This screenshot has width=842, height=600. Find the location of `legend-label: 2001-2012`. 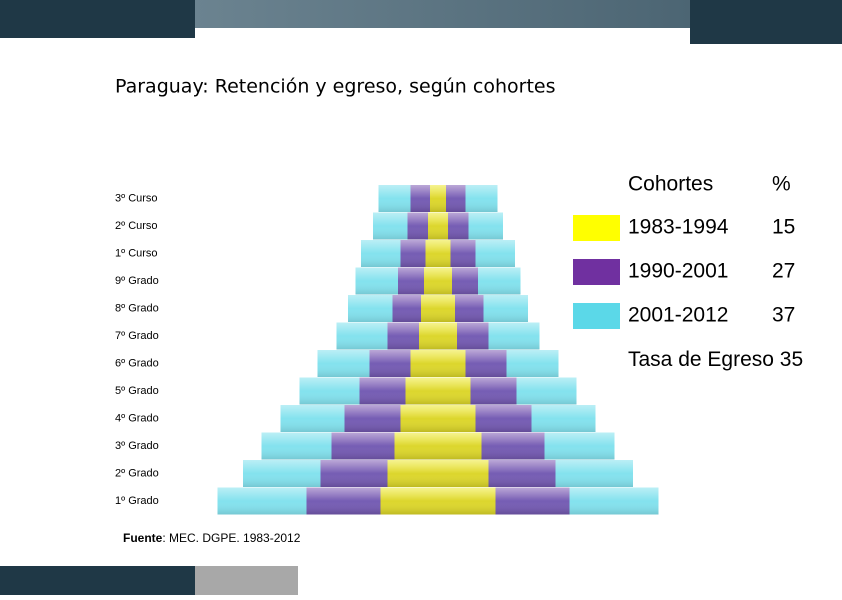

legend-label: 2001-2012 is located at coordinates (678, 315).